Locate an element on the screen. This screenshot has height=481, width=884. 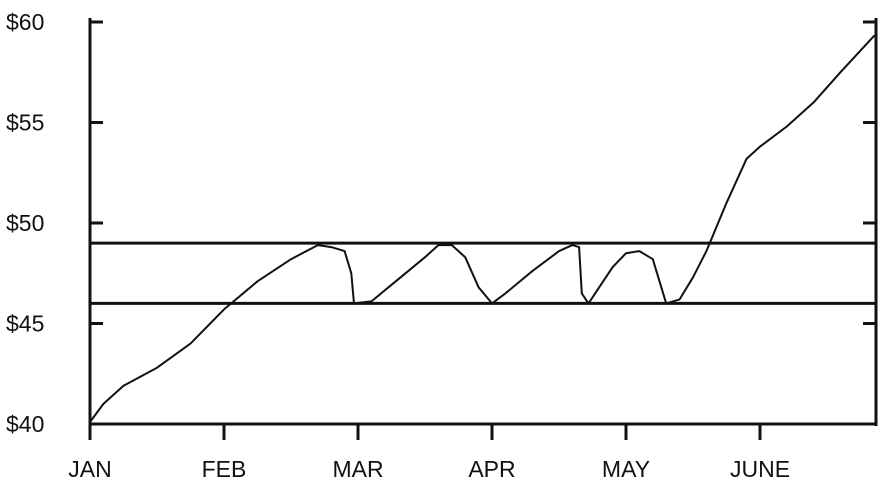
y-tick-label: $55 is located at coordinates (25, 123).